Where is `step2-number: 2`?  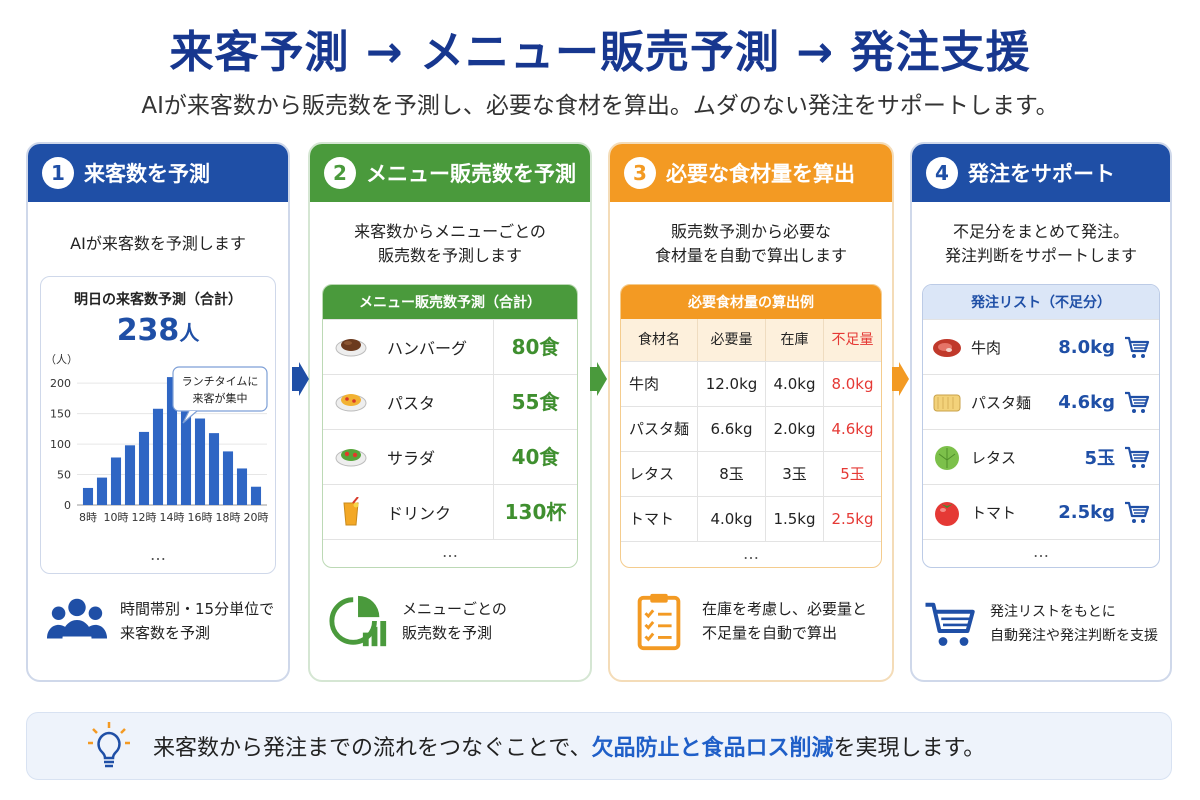 step2-number: 2 is located at coordinates (340, 173).